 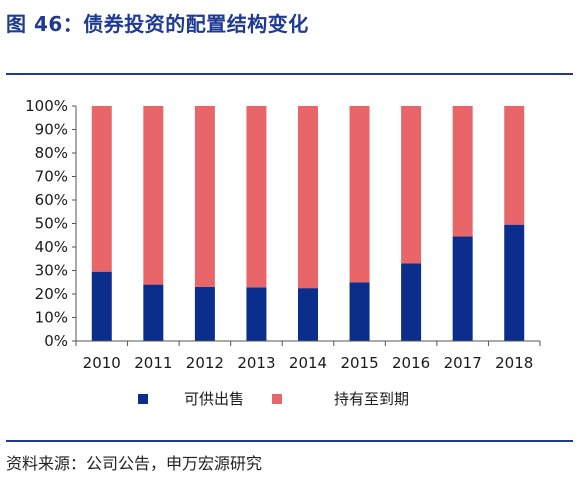 What do you see at coordinates (411, 302) in the screenshot?
I see `bar-available-for-sale-2016` at bounding box center [411, 302].